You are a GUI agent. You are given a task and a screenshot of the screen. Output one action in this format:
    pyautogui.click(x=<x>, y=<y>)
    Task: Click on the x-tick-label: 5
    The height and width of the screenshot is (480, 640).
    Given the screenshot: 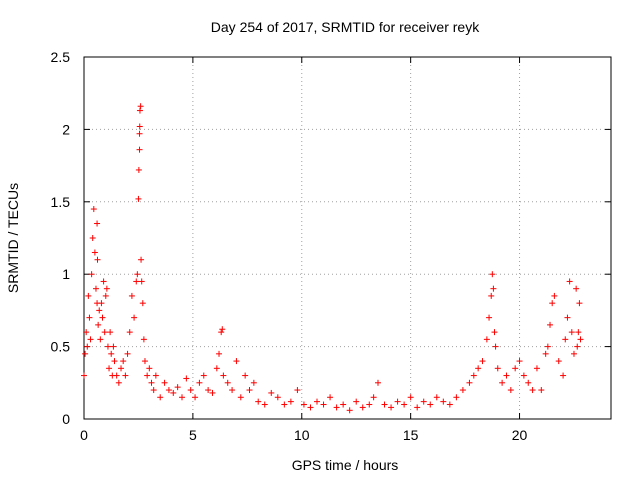 What is the action you would take?
    pyautogui.click(x=193, y=435)
    